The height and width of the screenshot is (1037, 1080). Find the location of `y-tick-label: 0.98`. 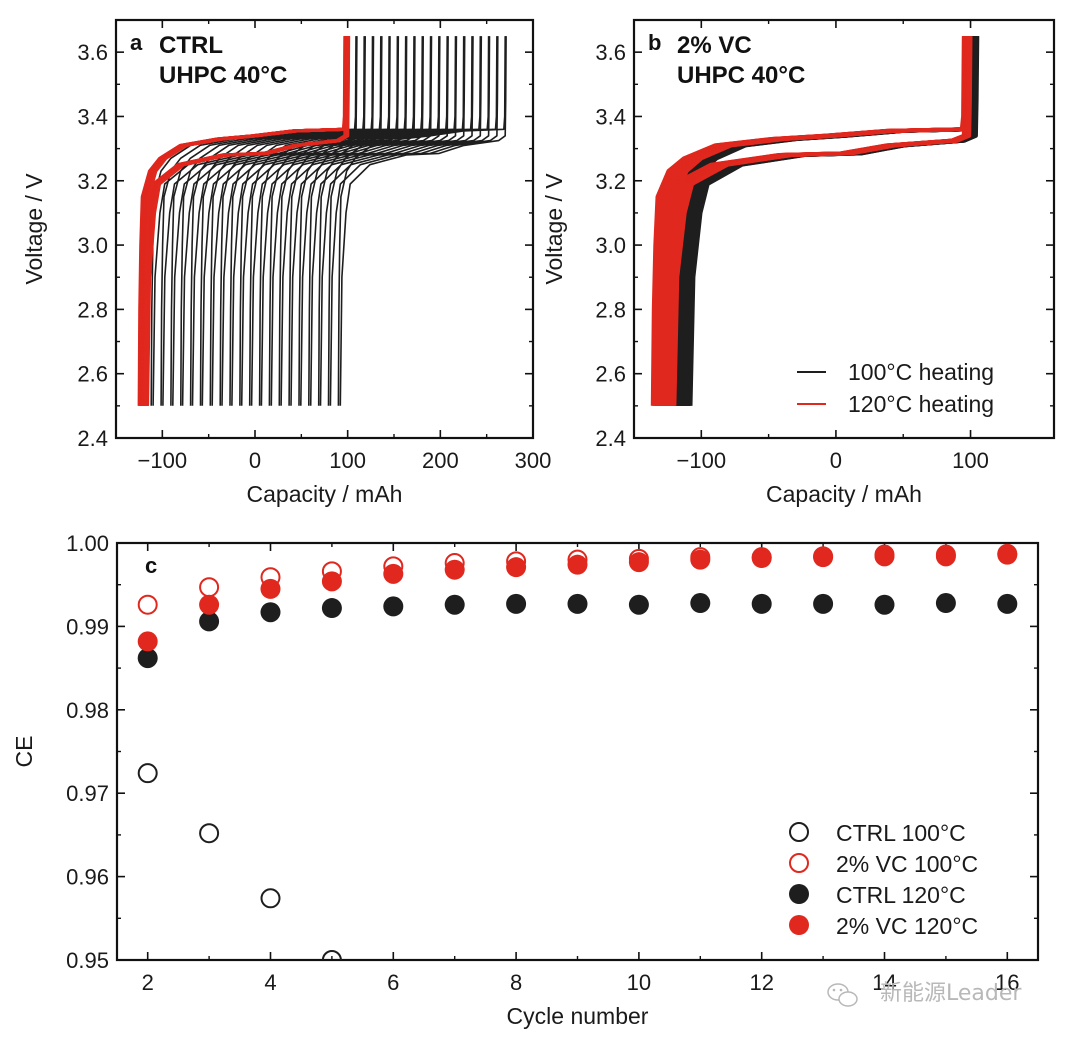

y-tick-label: 0.98 is located at coordinates (87, 710).